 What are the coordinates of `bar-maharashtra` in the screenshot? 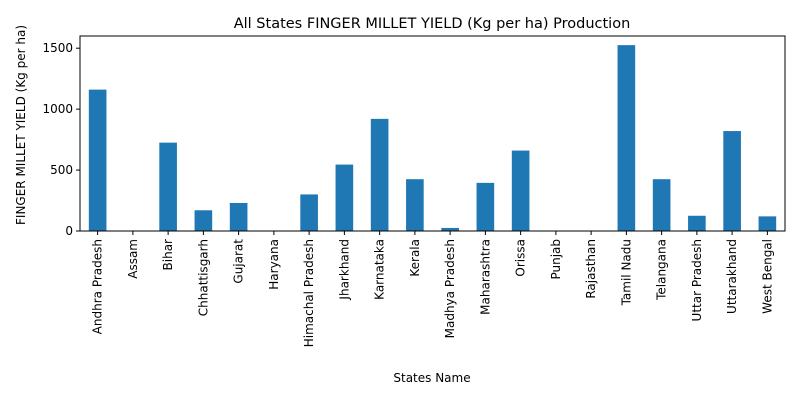 It's located at (485, 206).